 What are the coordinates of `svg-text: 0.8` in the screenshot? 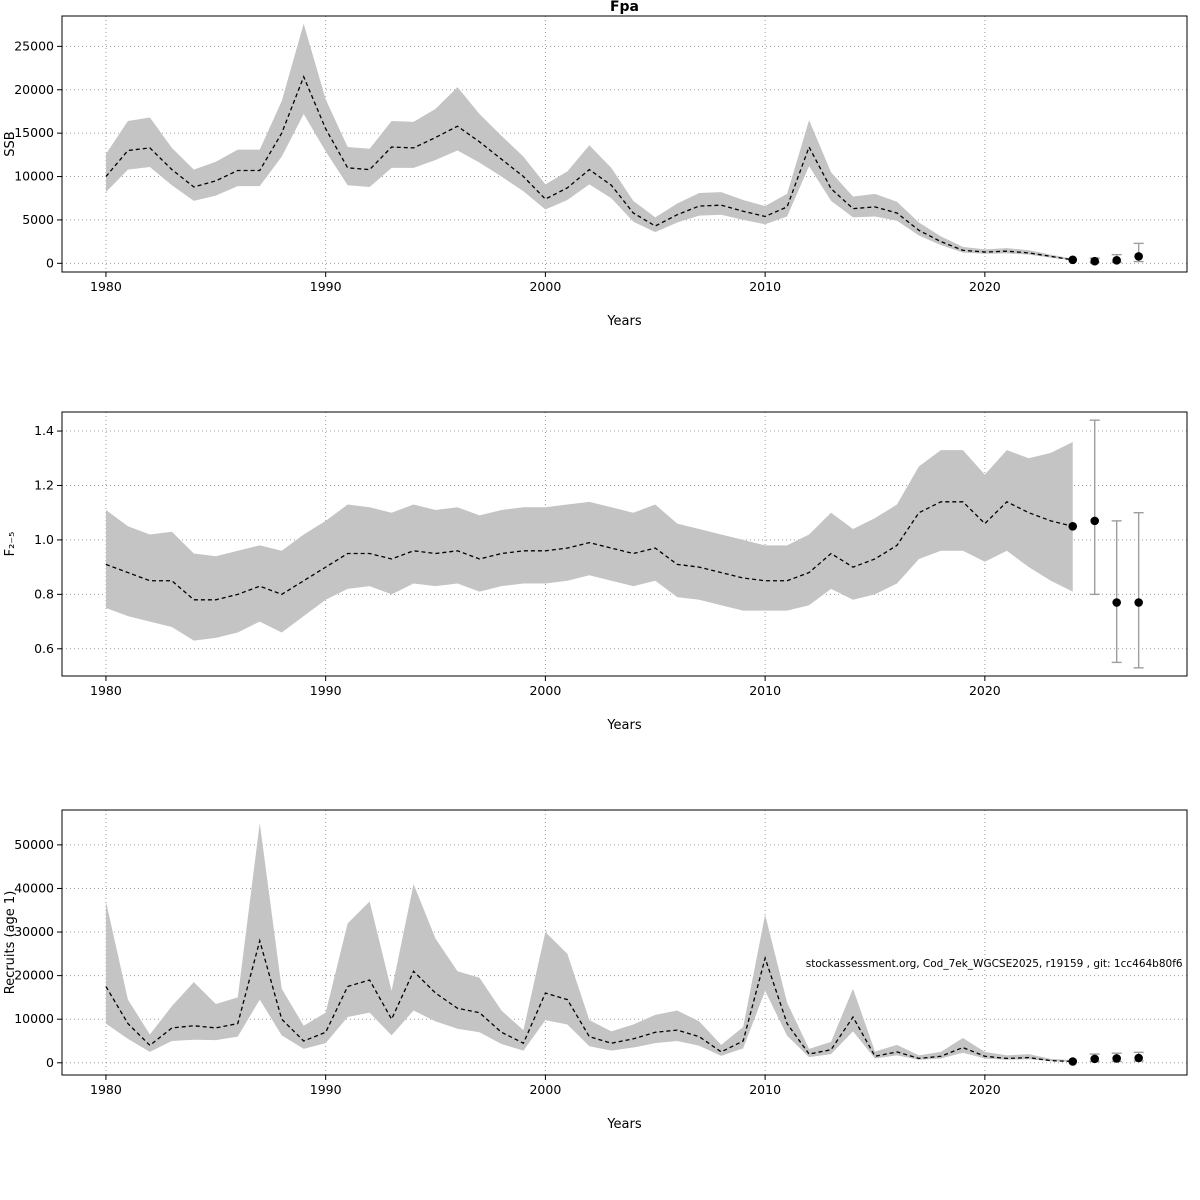 It's located at (44, 593).